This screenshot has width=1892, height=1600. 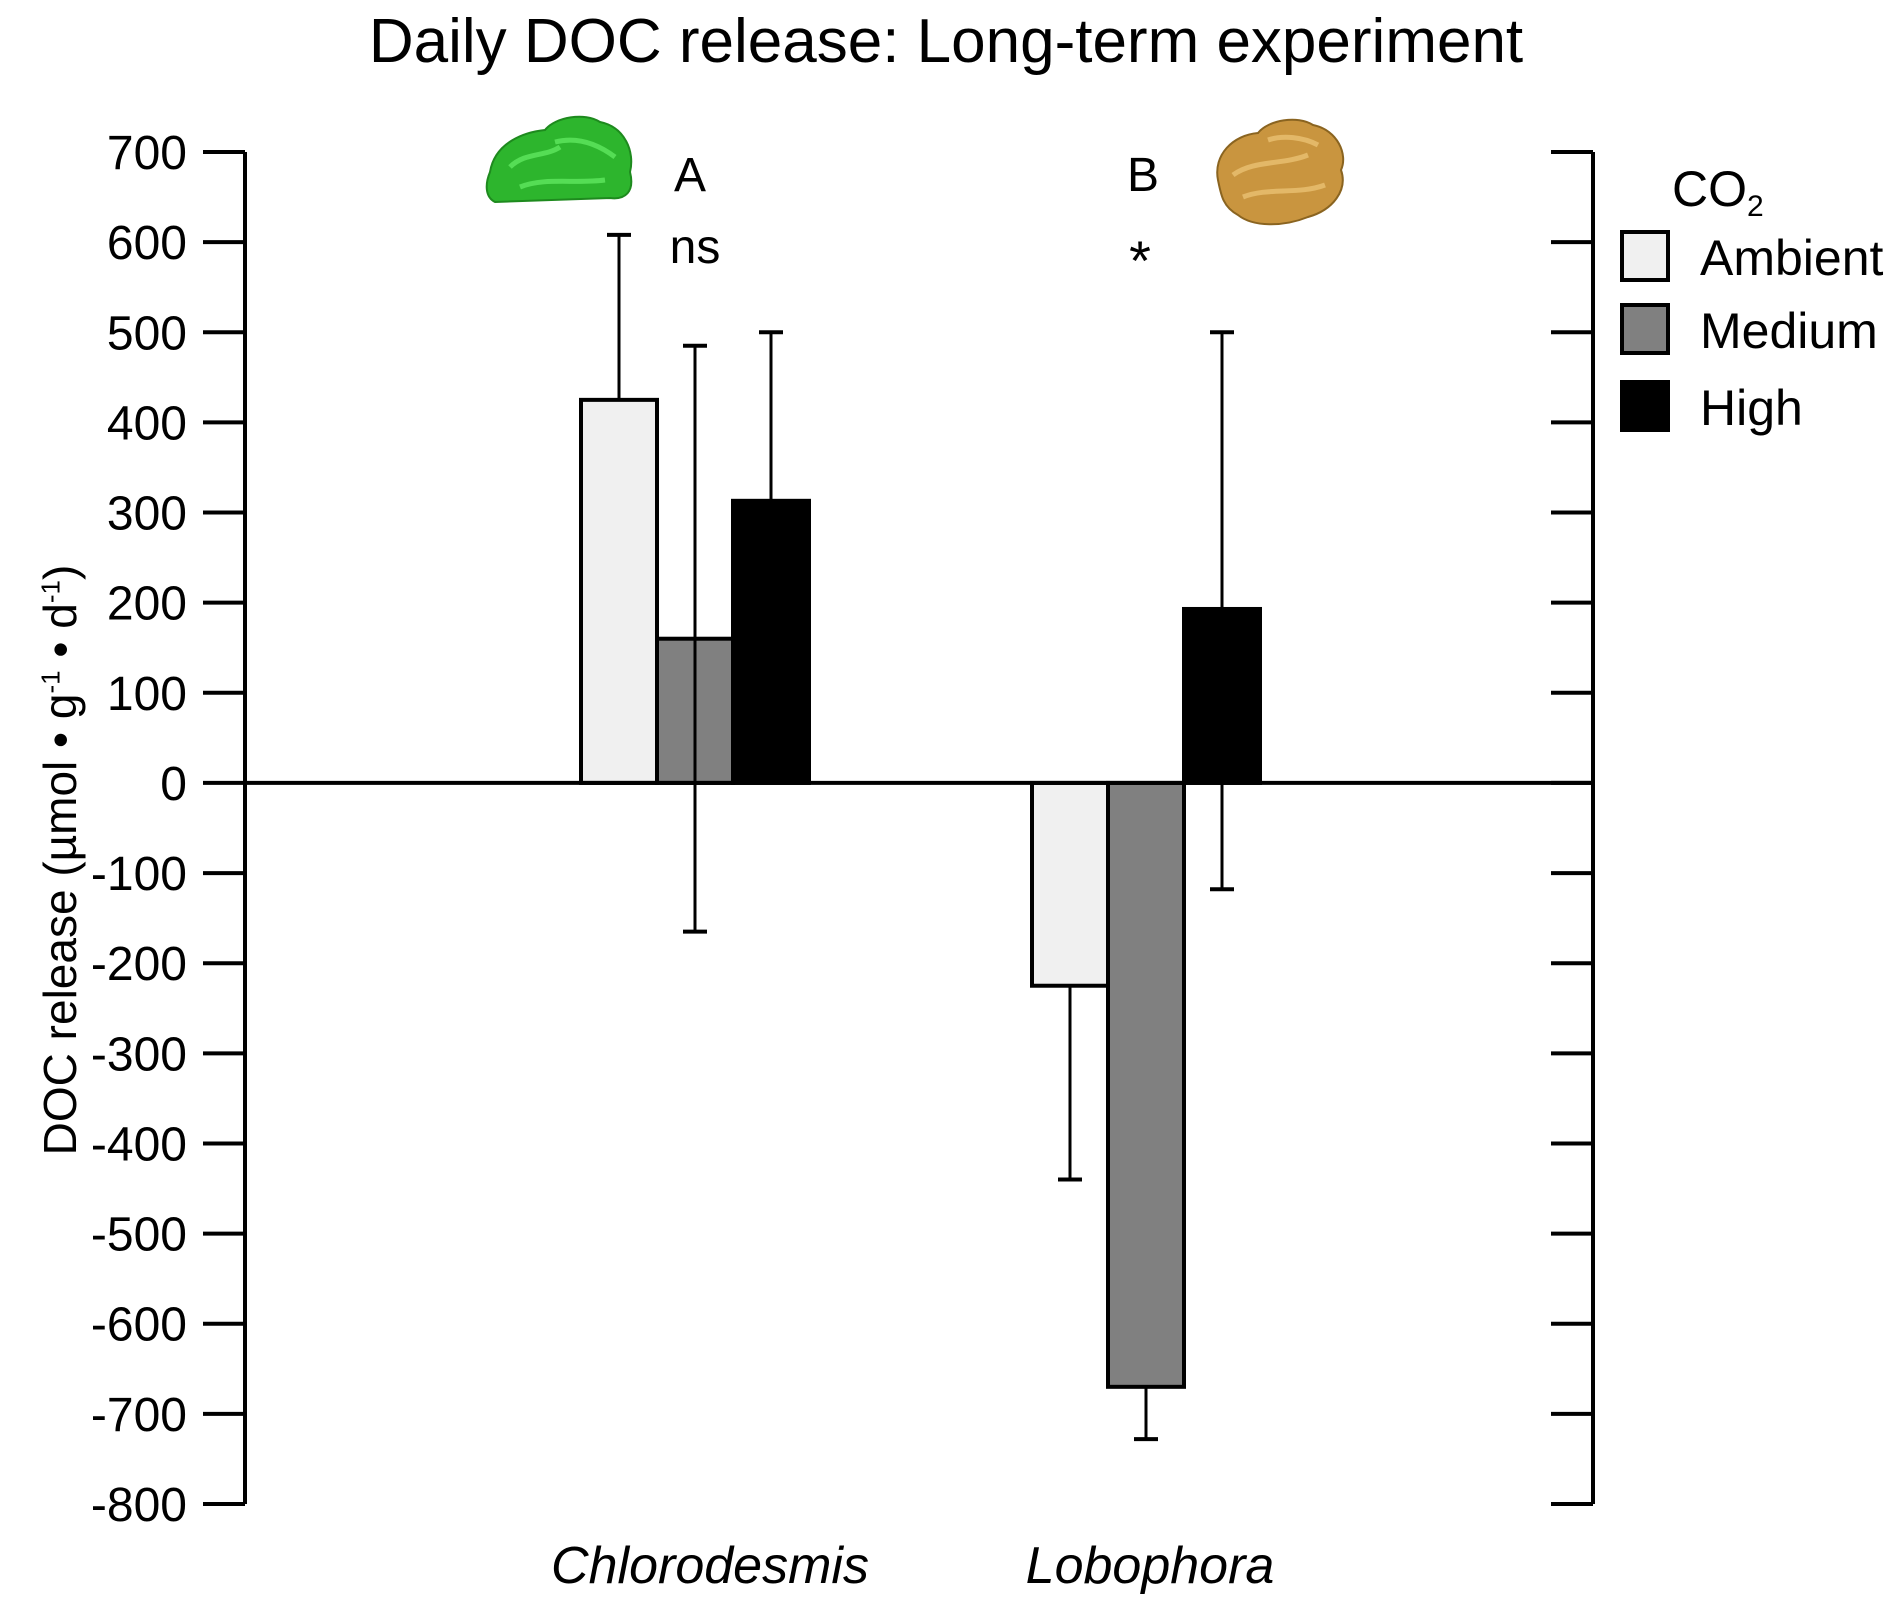 I want to click on chart-title: Daily DOC release: Long-term experiment, so click(x=946, y=41).